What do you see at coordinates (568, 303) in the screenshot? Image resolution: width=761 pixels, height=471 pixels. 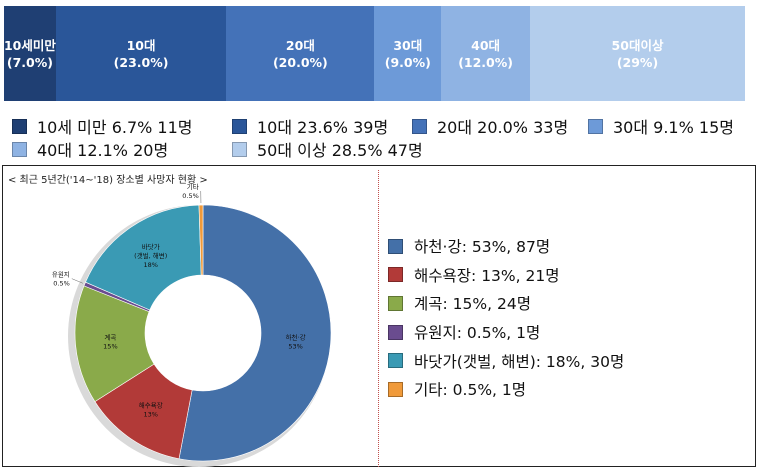 I see `legend-item-valley: 계곡: 15%, 24명` at bounding box center [568, 303].